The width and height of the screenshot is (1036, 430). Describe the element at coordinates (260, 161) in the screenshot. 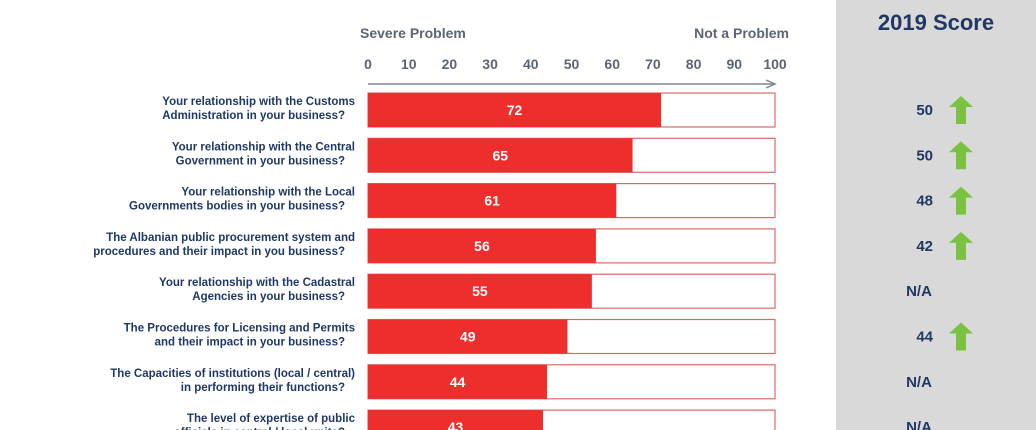

I see `category-label: Government in your business?` at that location.